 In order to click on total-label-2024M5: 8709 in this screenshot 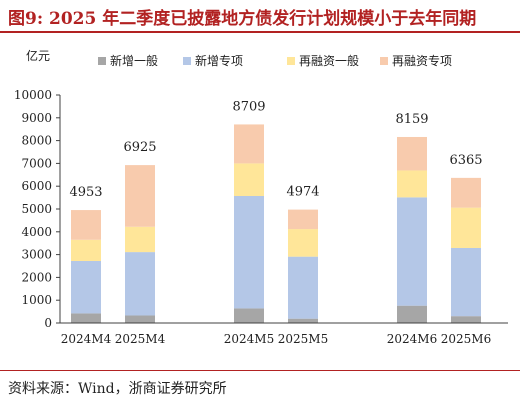, I will do `click(248, 106)`.